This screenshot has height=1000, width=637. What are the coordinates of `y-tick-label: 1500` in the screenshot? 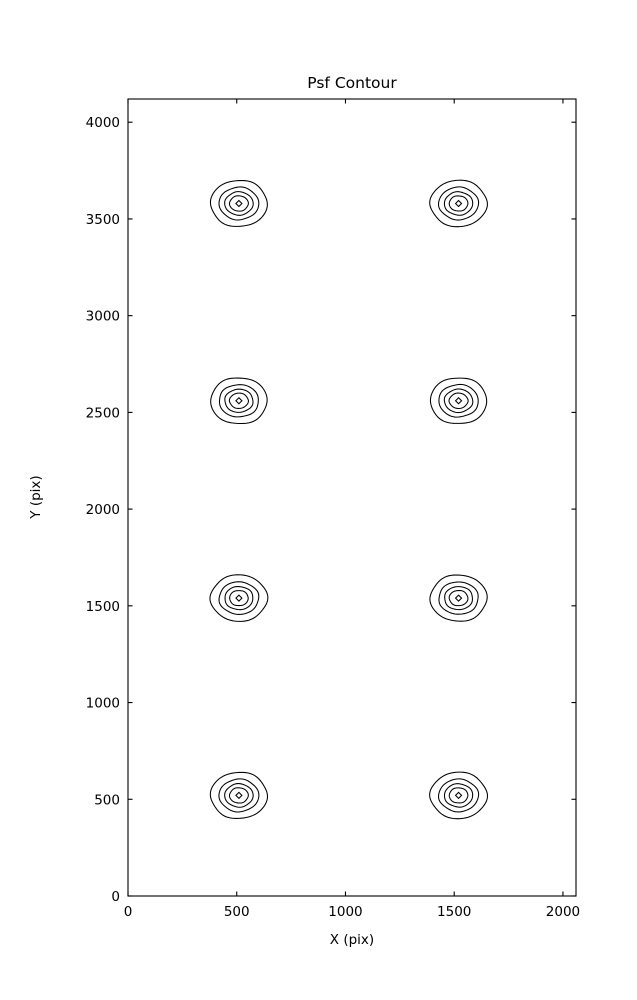 It's located at (103, 607).